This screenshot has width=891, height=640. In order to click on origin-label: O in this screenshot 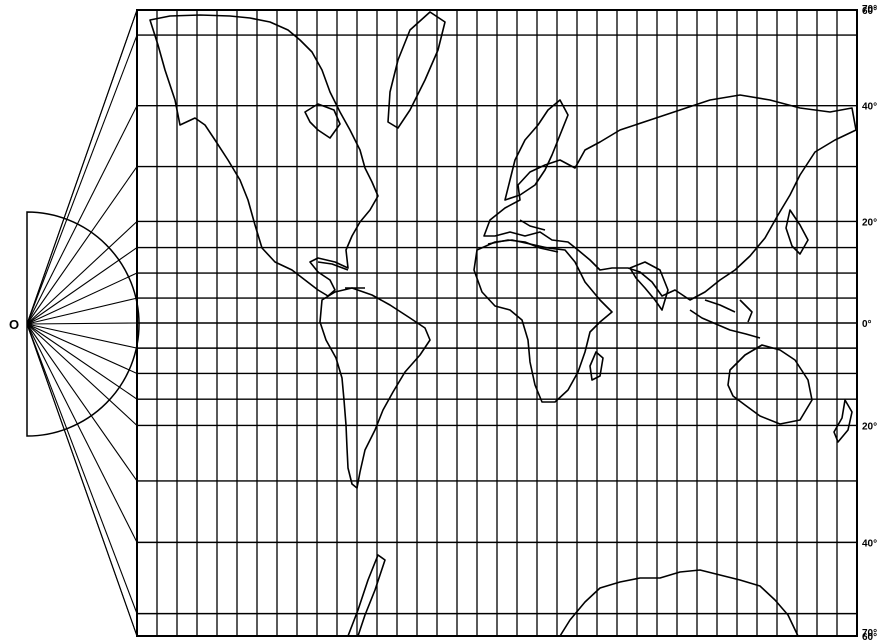, I will do `click(14, 324)`.